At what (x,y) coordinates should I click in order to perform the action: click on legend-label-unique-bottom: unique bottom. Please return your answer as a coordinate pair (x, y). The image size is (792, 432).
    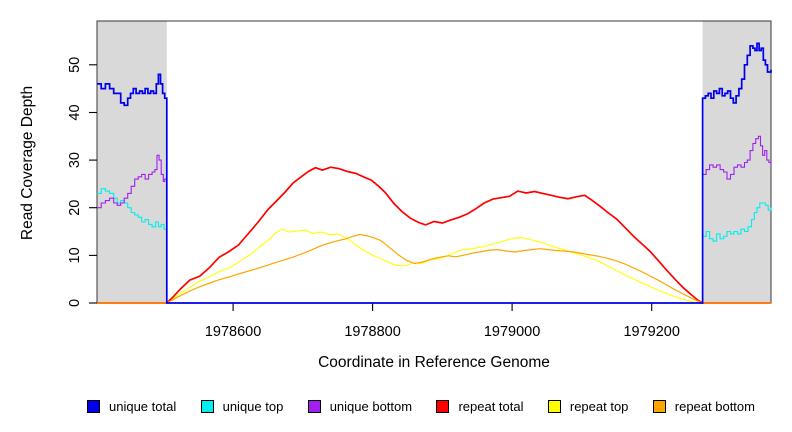
    Looking at the image, I should click on (371, 406).